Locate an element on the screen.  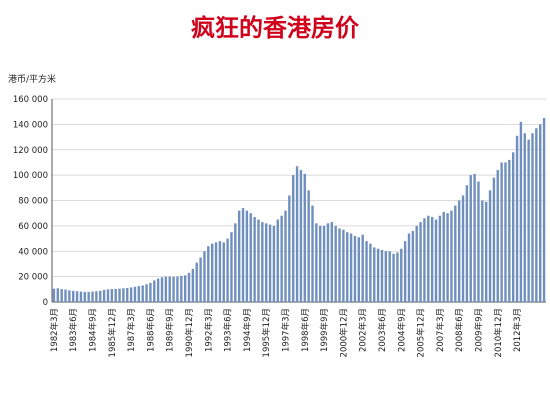
y-tick-label: 80 000 is located at coordinates (33, 202).